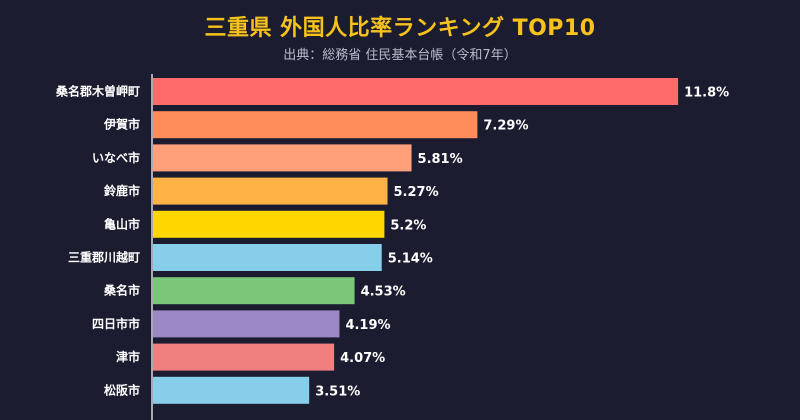 The image size is (800, 420). I want to click on bar-row: 亀山市 5.2%, so click(265, 224).